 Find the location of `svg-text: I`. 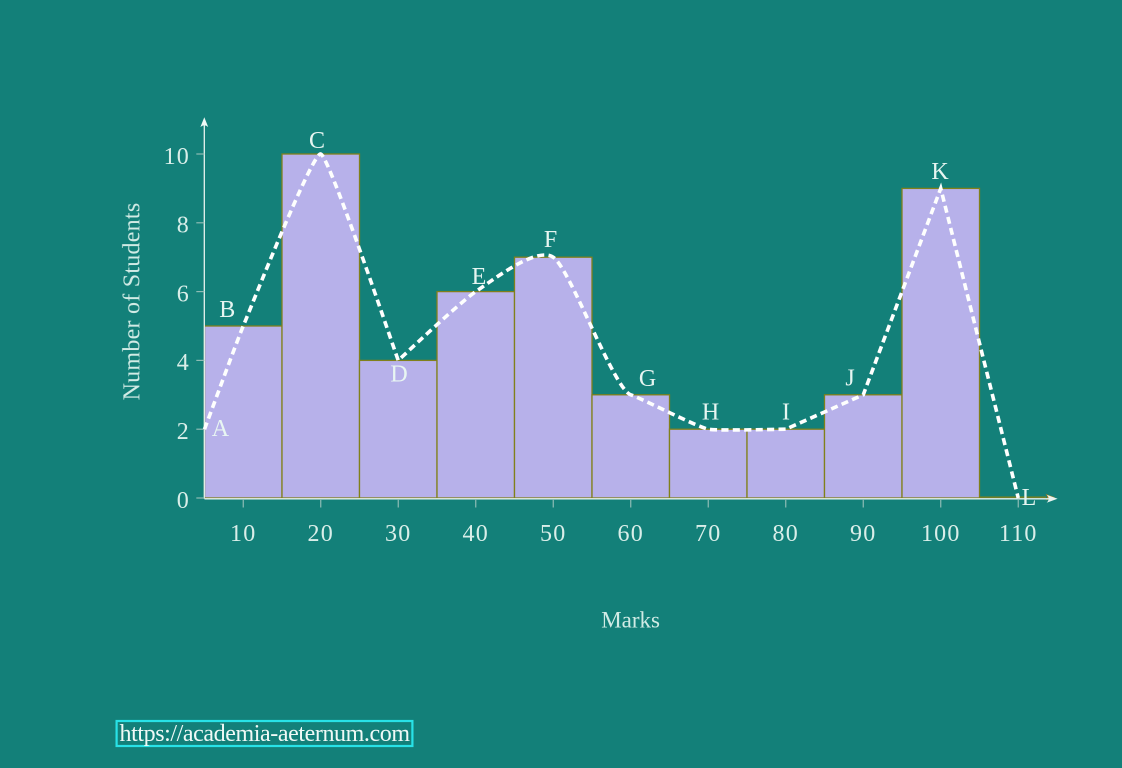

svg-text: I is located at coordinates (786, 413).